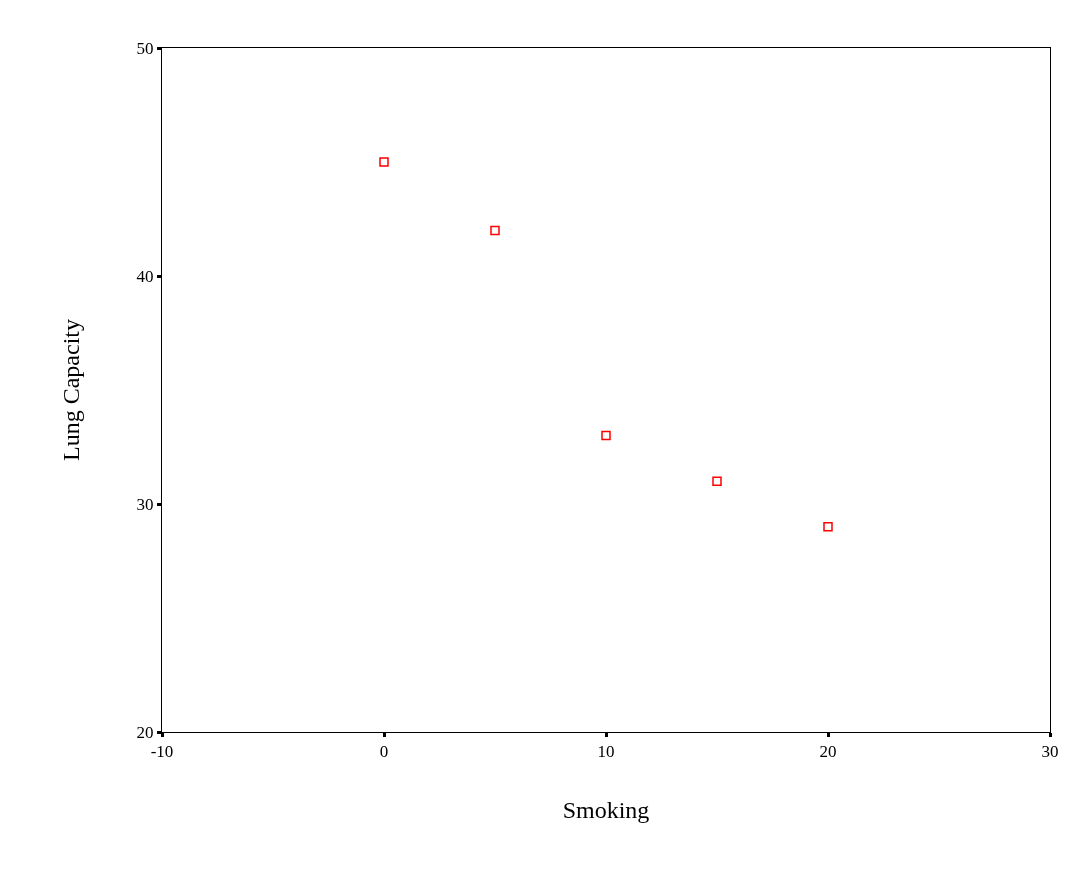 The image size is (1074, 870). Describe the element at coordinates (145, 276) in the screenshot. I see `y-tick-label: 40` at that location.